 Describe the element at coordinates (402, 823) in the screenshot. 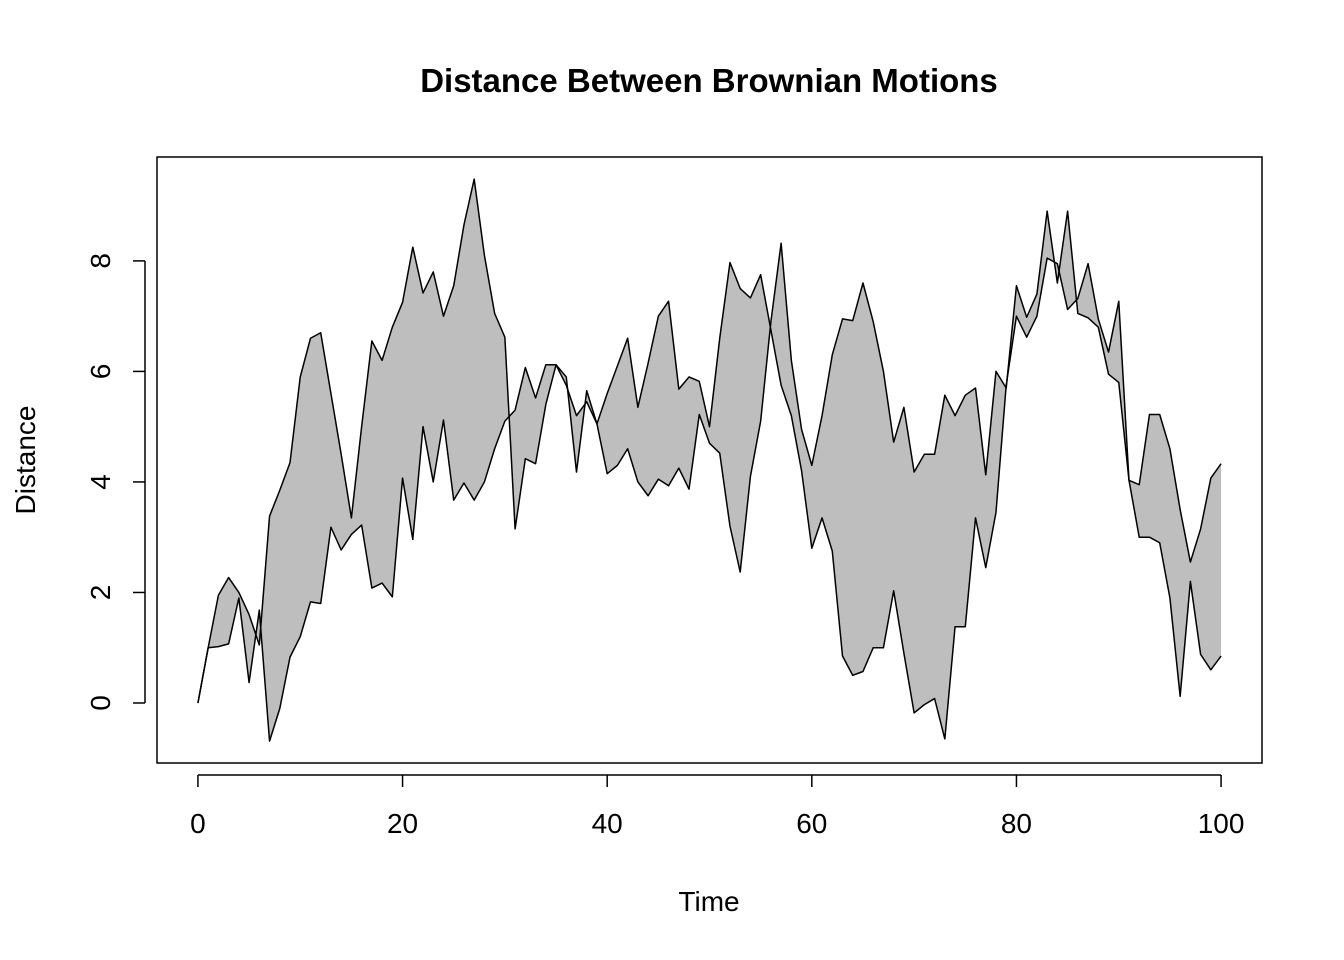

I see `x-tick-label: 20` at that location.